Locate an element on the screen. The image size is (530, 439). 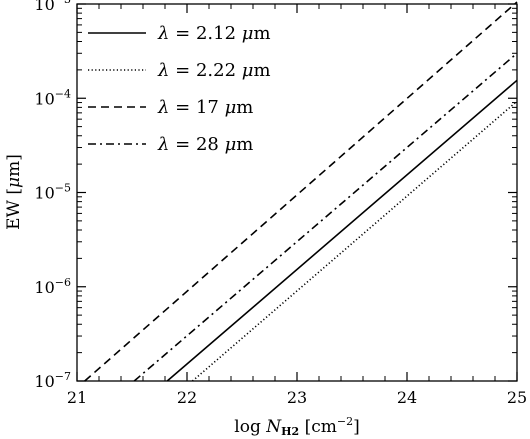
x-axis-label-symbol: N is located at coordinates (273, 427).